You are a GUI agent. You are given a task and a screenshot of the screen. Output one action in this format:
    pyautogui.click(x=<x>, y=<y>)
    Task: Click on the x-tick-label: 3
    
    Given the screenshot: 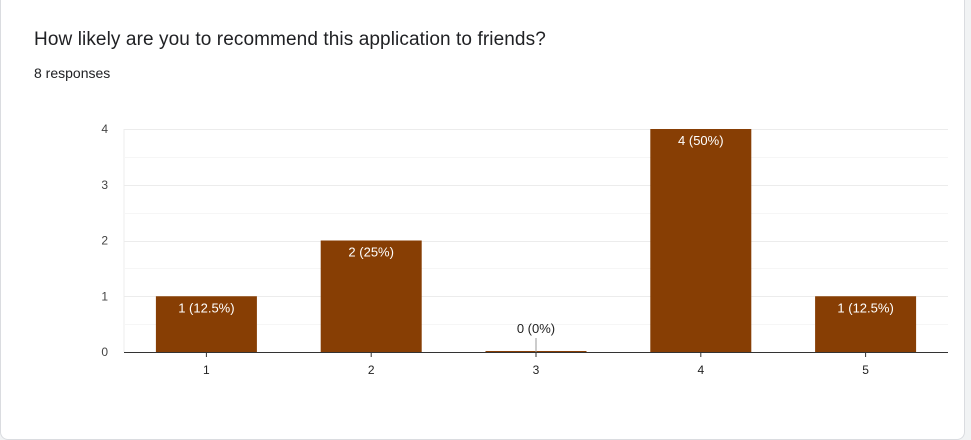 What is the action you would take?
    pyautogui.click(x=536, y=370)
    